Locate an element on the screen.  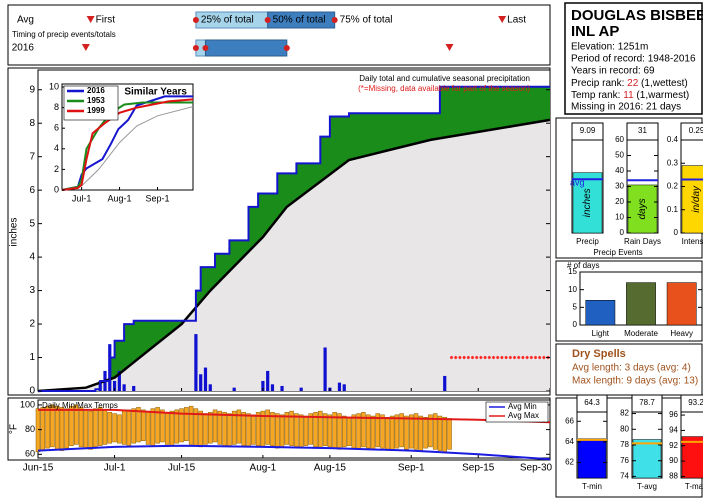
x-tick-label: Aug-15 is located at coordinates (330, 468).